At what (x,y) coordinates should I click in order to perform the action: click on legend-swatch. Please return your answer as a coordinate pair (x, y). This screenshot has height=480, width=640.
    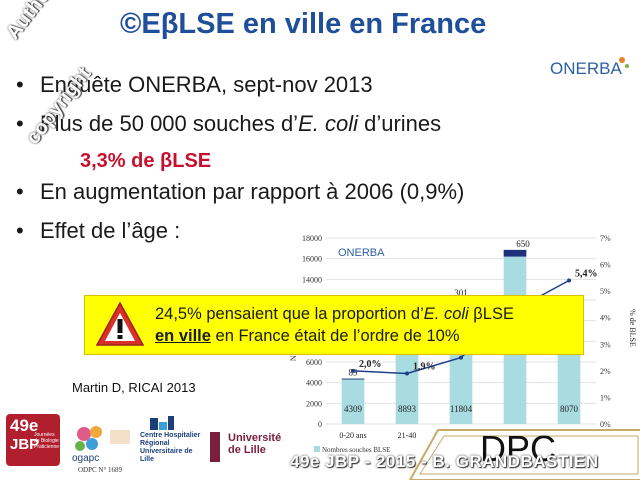
    Looking at the image, I should click on (317, 449).